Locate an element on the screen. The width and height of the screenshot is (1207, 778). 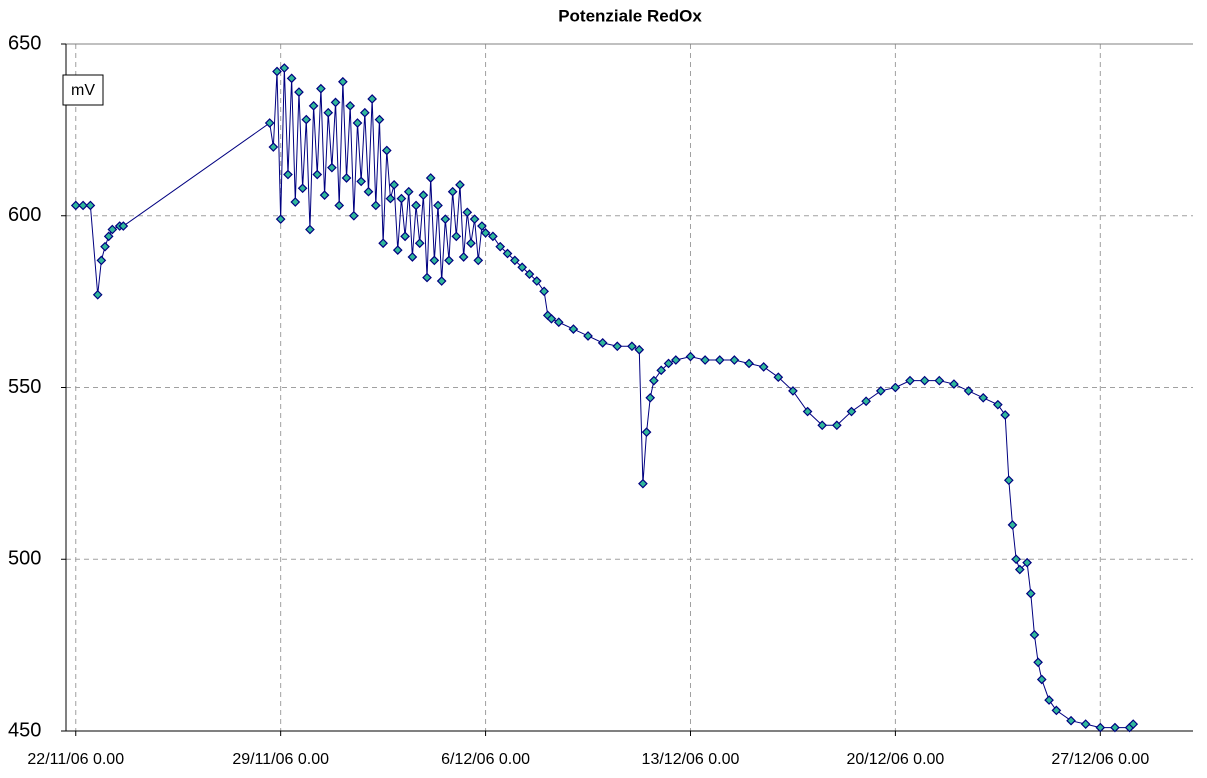
y-axis-label: mV is located at coordinates (83, 90).